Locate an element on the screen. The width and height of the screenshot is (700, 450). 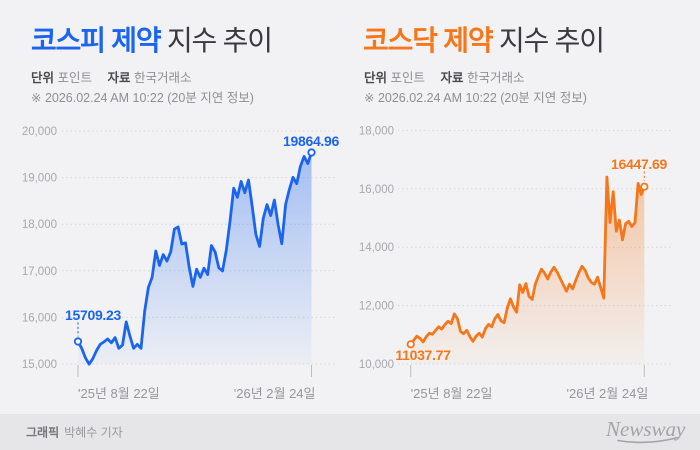
credit-label: 그래픽 is located at coordinates (43, 432).